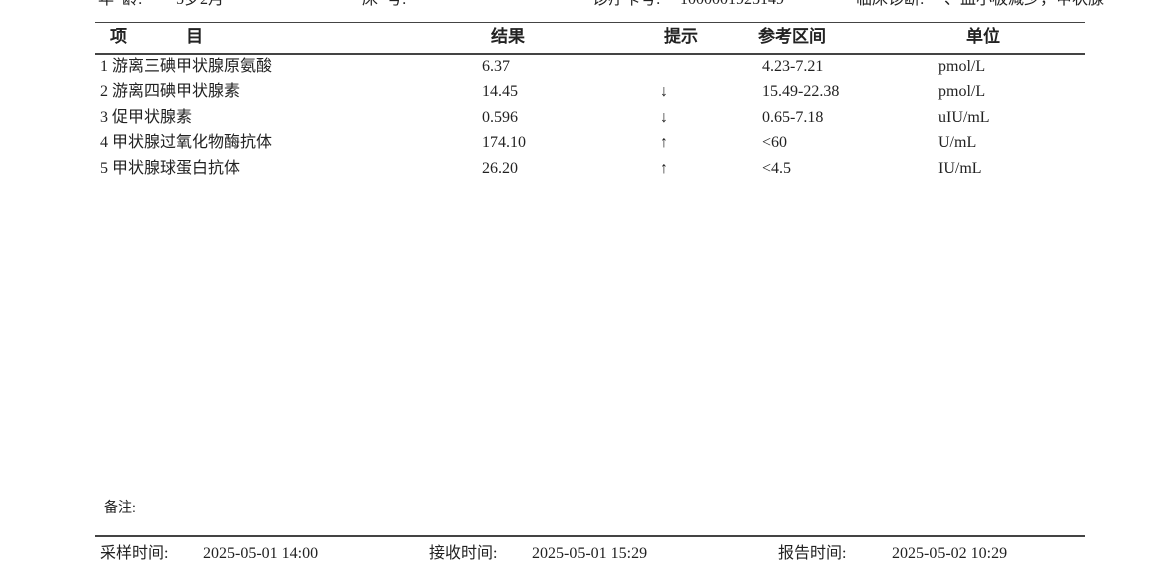 The height and width of the screenshot is (564, 1170). I want to click on column-header: 提示, so click(681, 37).